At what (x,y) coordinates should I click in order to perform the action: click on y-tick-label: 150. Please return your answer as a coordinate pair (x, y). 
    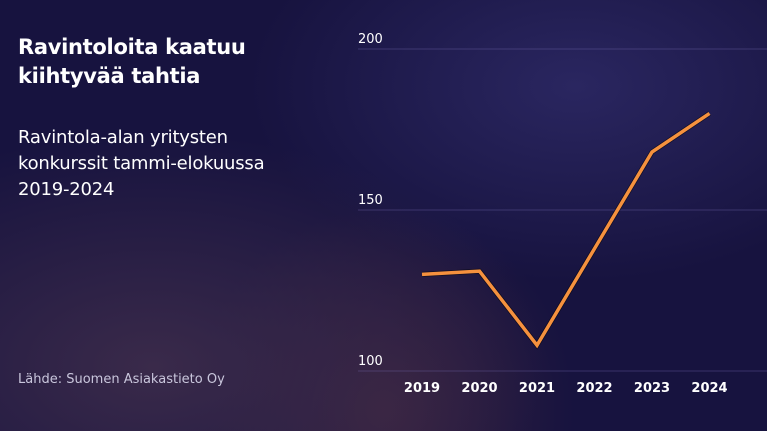
    Looking at the image, I should click on (370, 200).